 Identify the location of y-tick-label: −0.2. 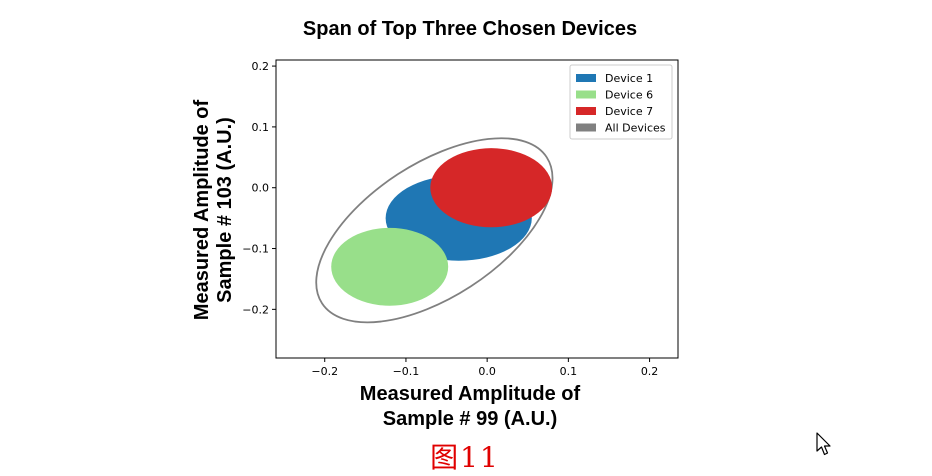
(255, 309).